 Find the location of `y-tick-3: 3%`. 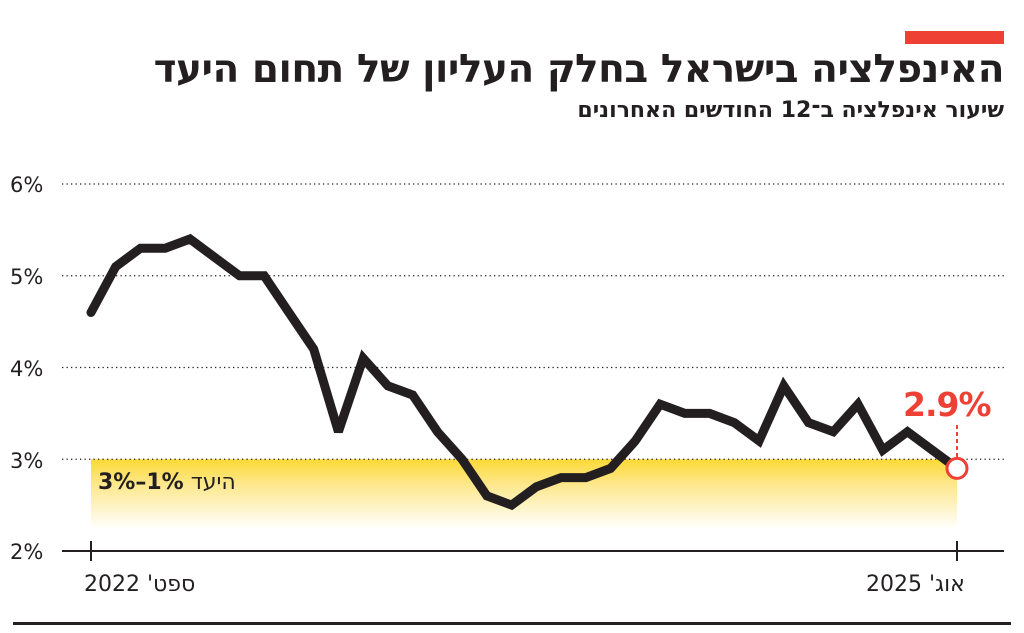

y-tick-3: 3% is located at coordinates (27, 461).